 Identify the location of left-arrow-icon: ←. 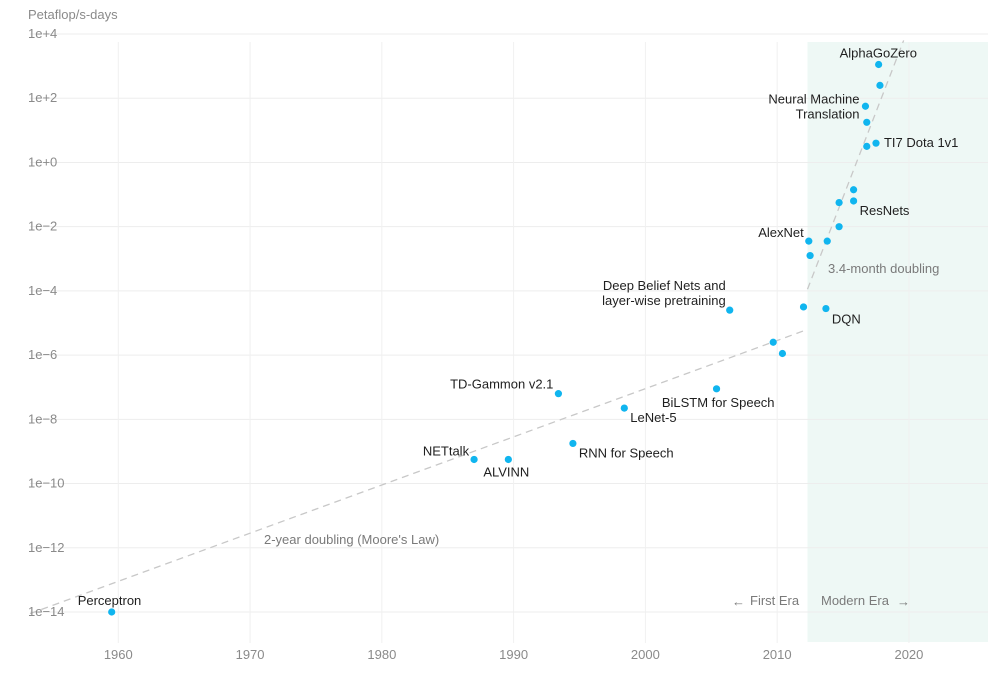
(738, 601).